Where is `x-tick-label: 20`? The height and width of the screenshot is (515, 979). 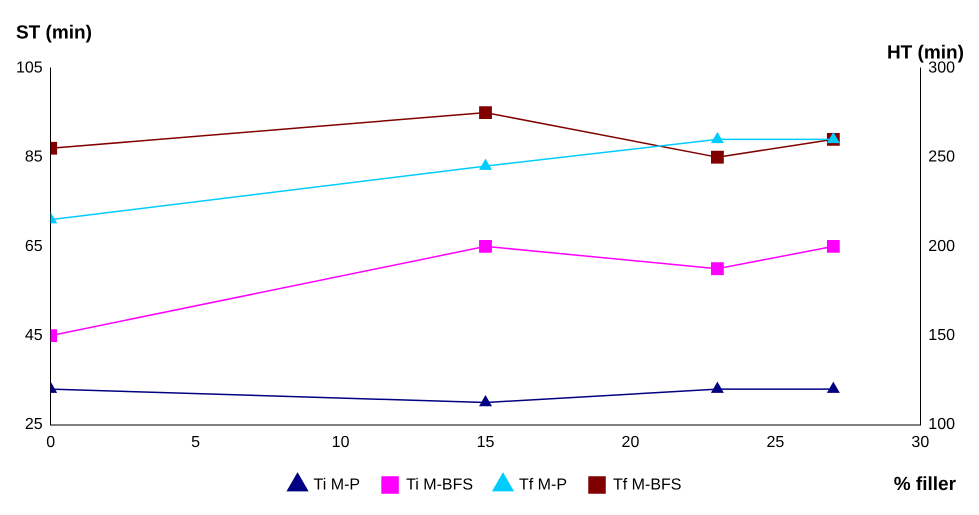
x-tick-label: 20 is located at coordinates (631, 442).